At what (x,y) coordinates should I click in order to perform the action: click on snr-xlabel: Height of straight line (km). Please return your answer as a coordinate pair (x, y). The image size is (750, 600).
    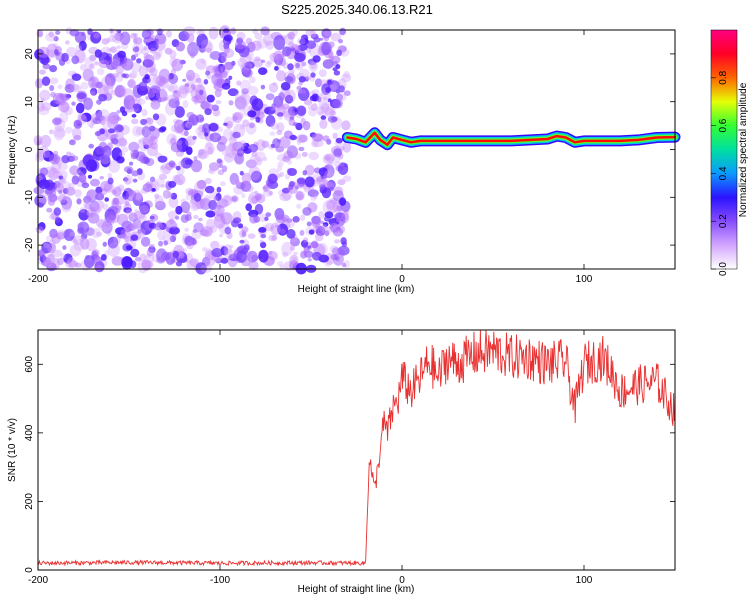
    Looking at the image, I should click on (356, 589).